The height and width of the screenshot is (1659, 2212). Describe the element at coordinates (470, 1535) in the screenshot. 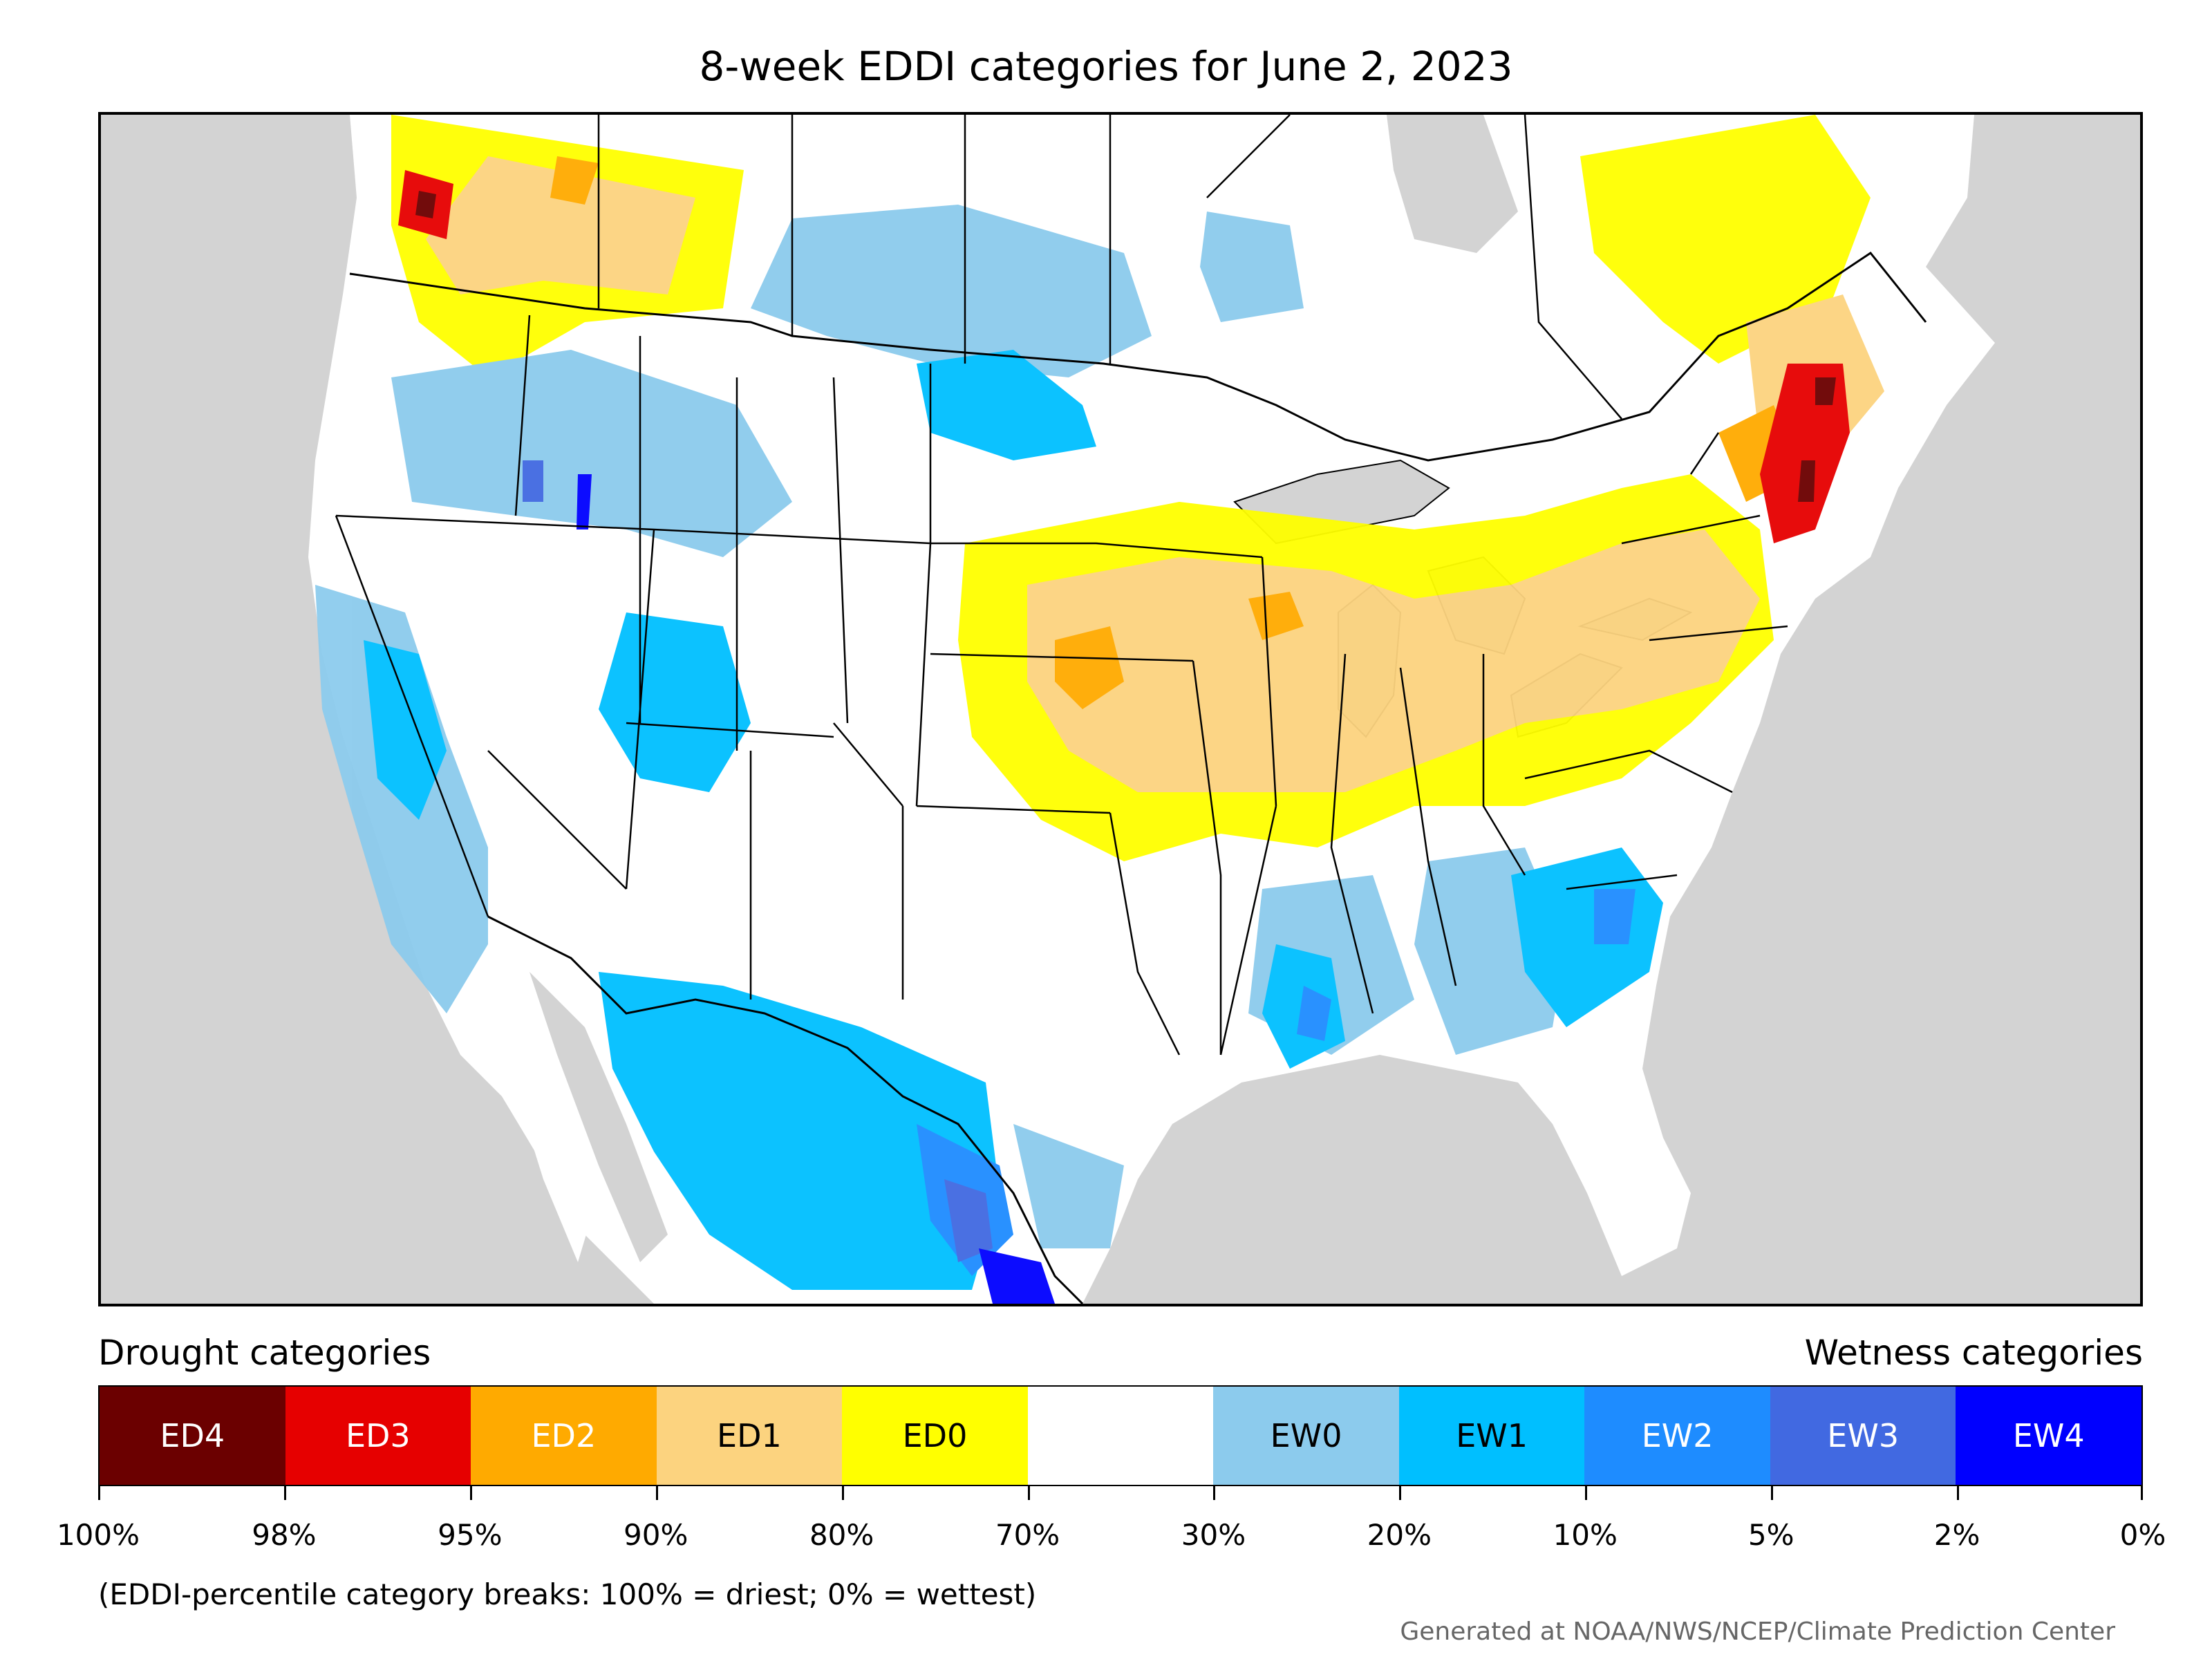

I see `colorbar-tick-label: 95%` at that location.